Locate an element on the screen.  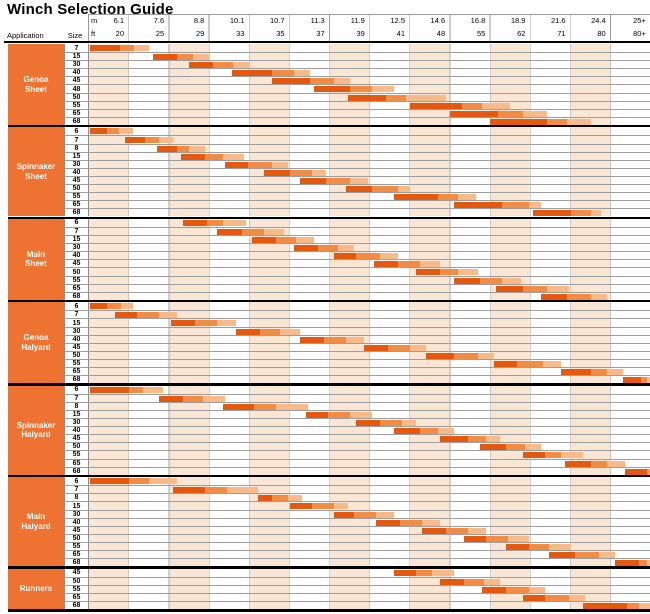
table-row: 40 is located at coordinates (357, 430).